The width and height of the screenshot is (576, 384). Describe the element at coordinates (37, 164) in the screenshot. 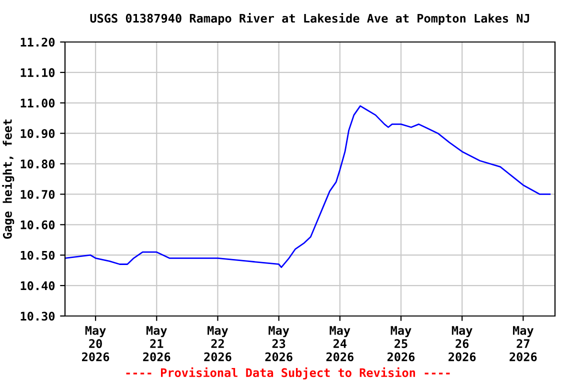

I see `y-tick-label: 10.80` at that location.